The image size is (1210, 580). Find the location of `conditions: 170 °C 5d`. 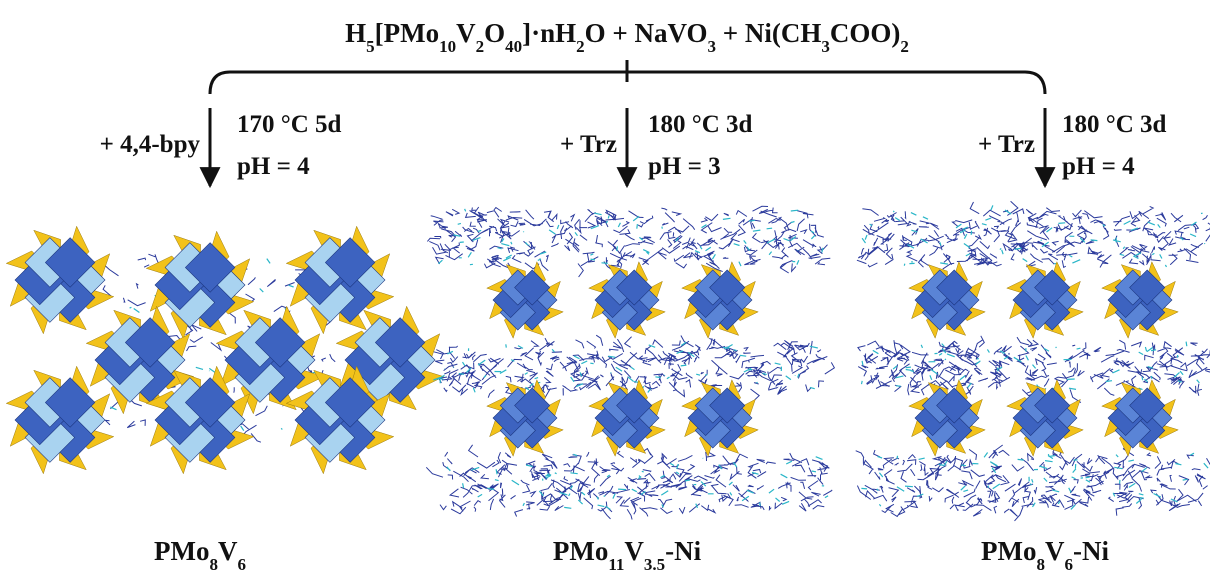

conditions: 170 °C 5d is located at coordinates (289, 124).